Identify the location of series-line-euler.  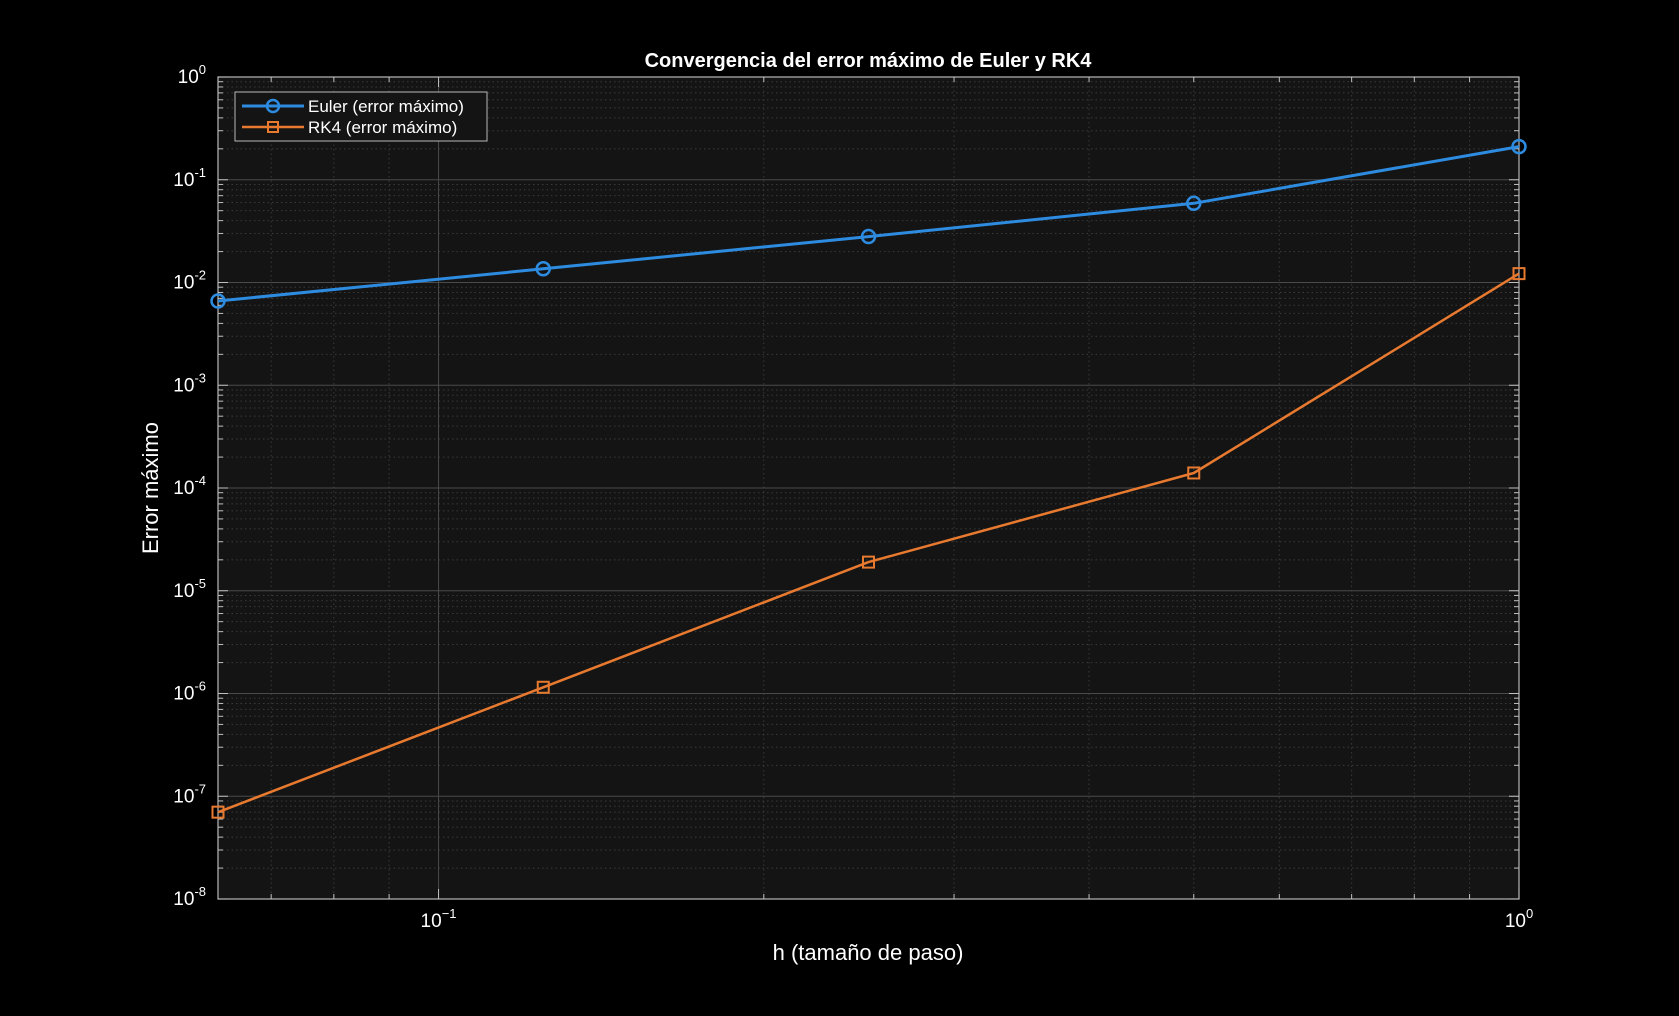
(868, 224).